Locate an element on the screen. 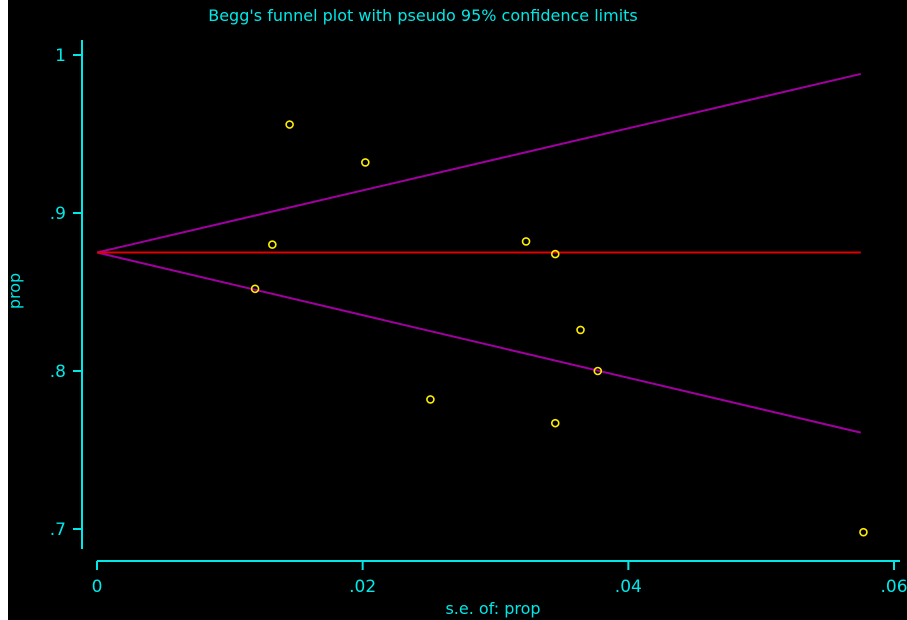  x-tick-label: .04 is located at coordinates (628, 587).